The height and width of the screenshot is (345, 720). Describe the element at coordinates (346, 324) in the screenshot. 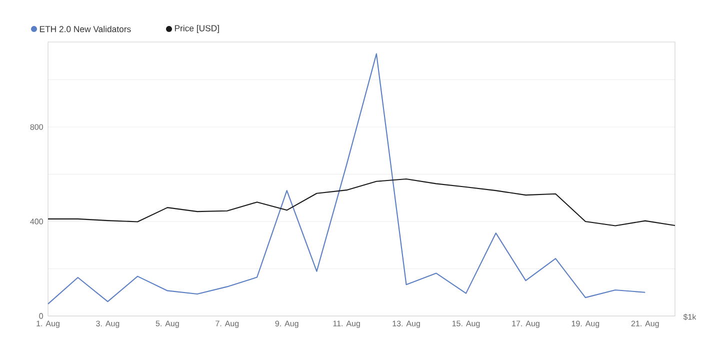

I see `x-tick-label: 11. Aug` at that location.